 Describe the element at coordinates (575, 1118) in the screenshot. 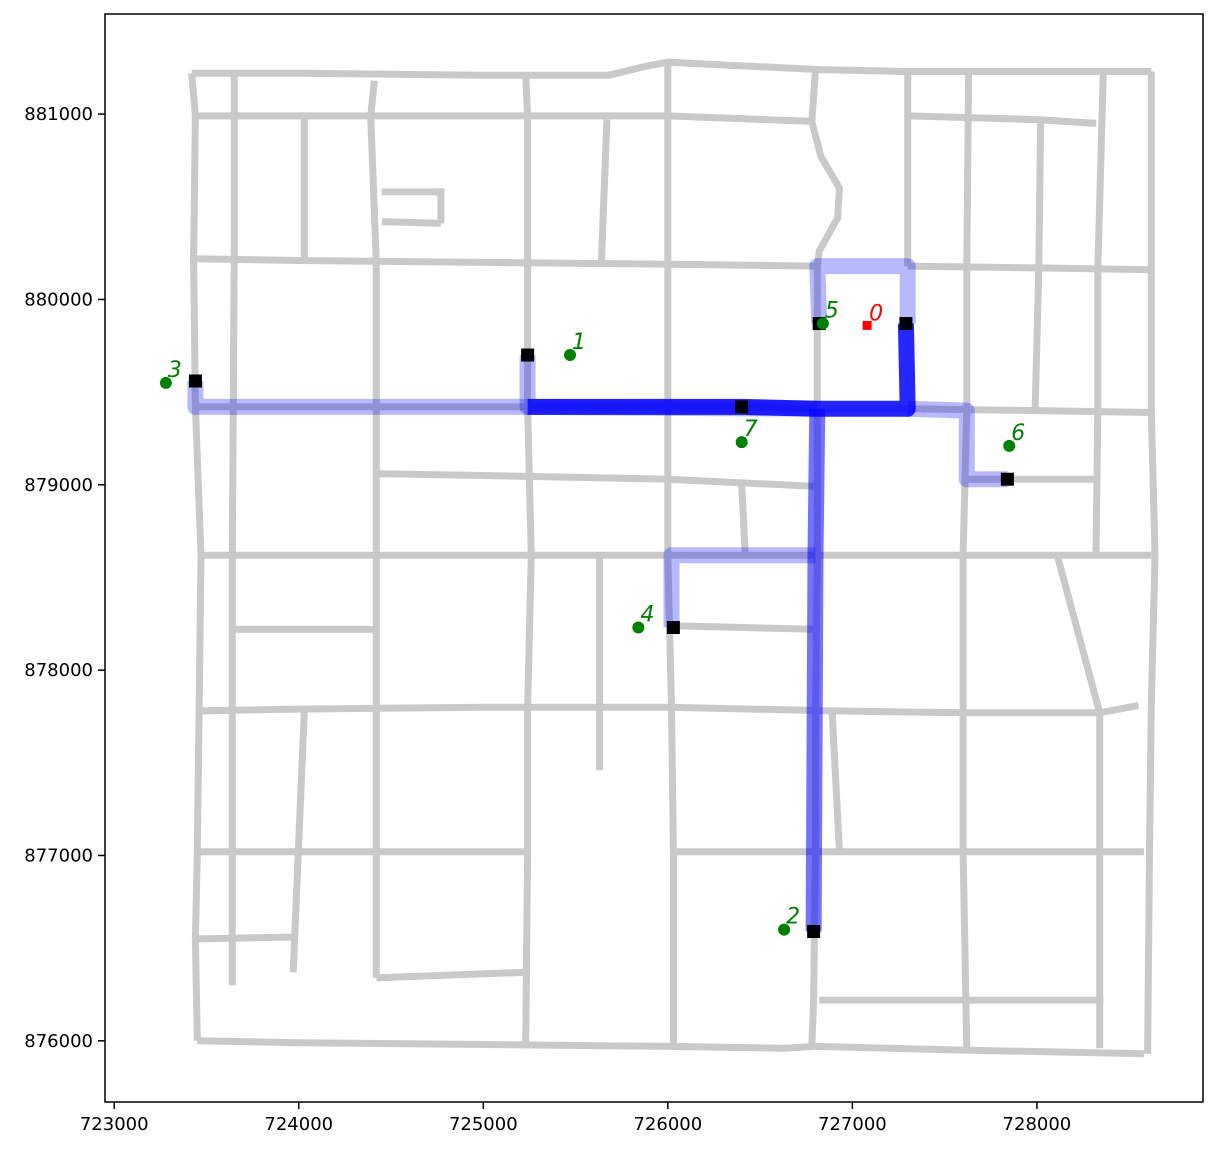

I see `x-axis: 723000 724000 725000 726000 727000 728000` at that location.